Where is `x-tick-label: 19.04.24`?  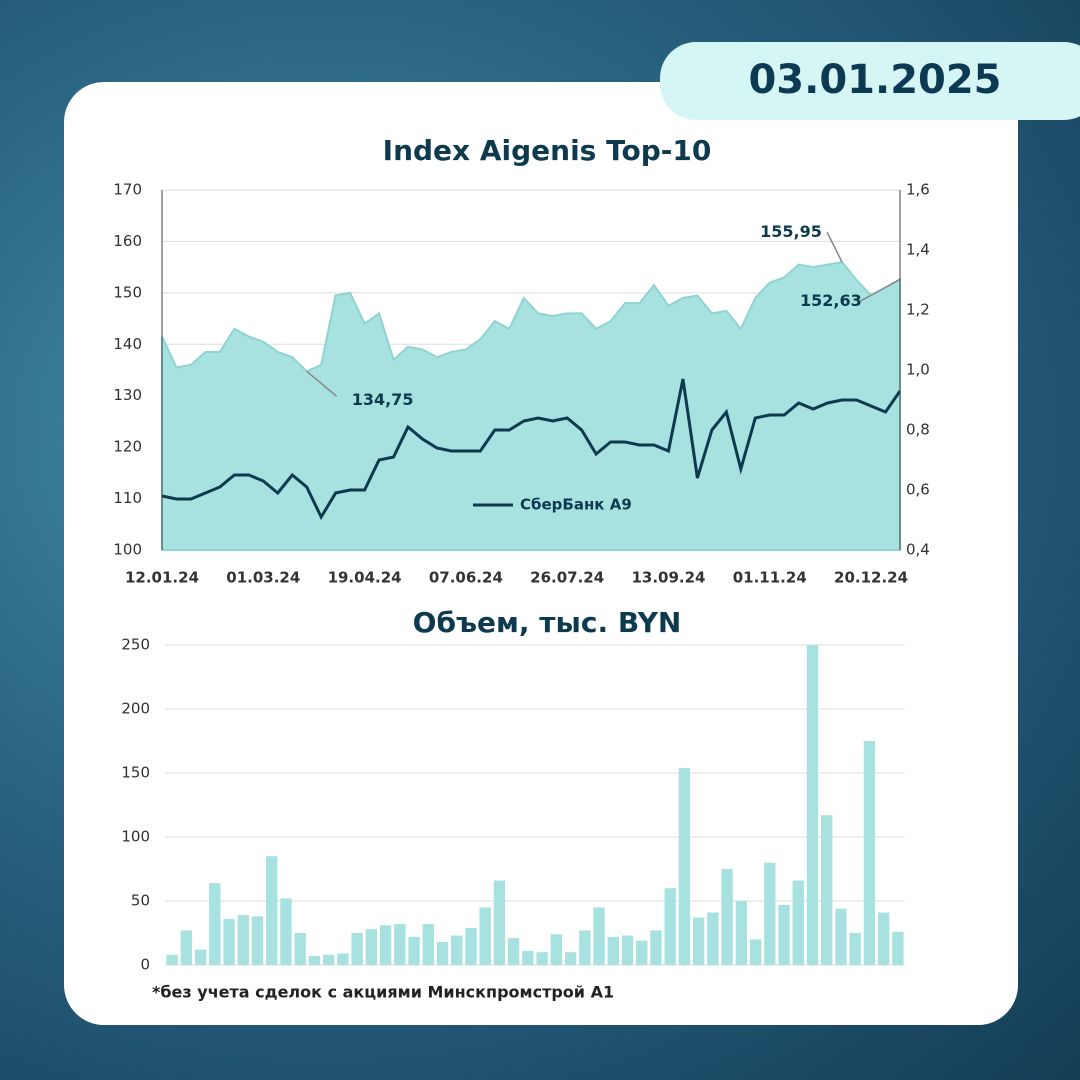
x-tick-label: 19.04.24 is located at coordinates (365, 578).